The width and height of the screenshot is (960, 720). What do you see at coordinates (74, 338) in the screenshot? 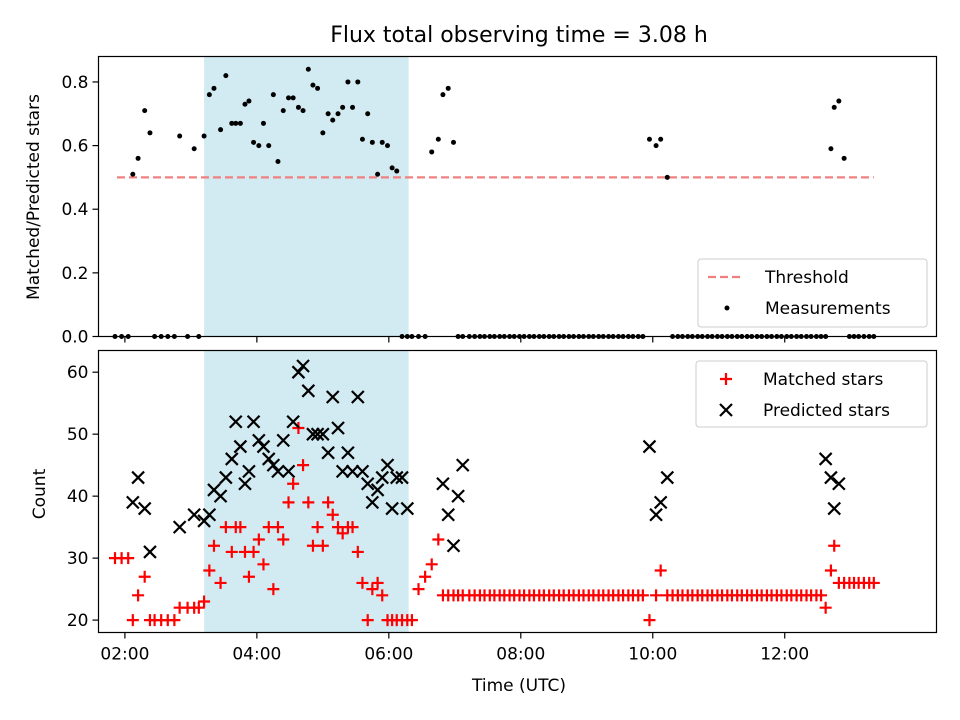
I see `y-tick-label: 0.0` at bounding box center [74, 338].